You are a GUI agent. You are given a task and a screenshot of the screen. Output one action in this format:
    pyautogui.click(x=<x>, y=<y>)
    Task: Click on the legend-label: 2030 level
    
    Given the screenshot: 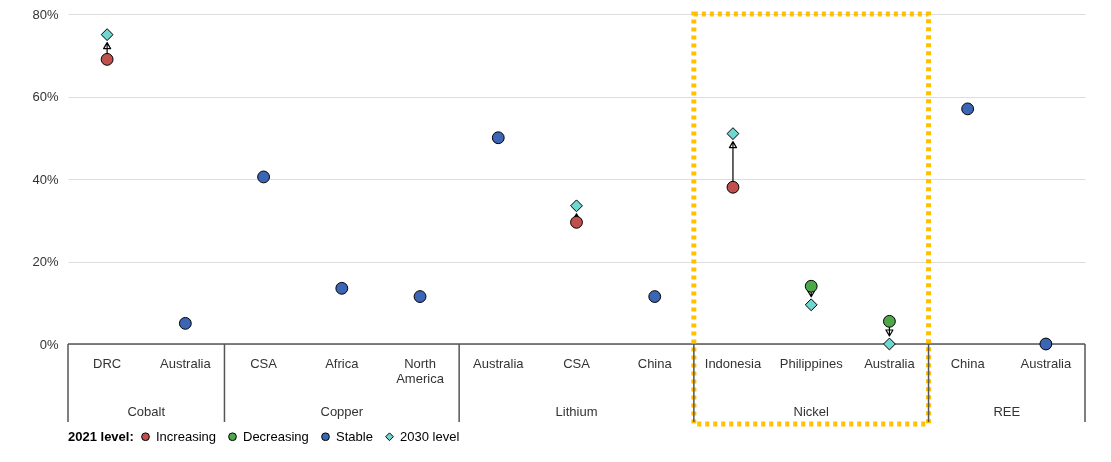 What is the action you would take?
    pyautogui.click(x=430, y=436)
    